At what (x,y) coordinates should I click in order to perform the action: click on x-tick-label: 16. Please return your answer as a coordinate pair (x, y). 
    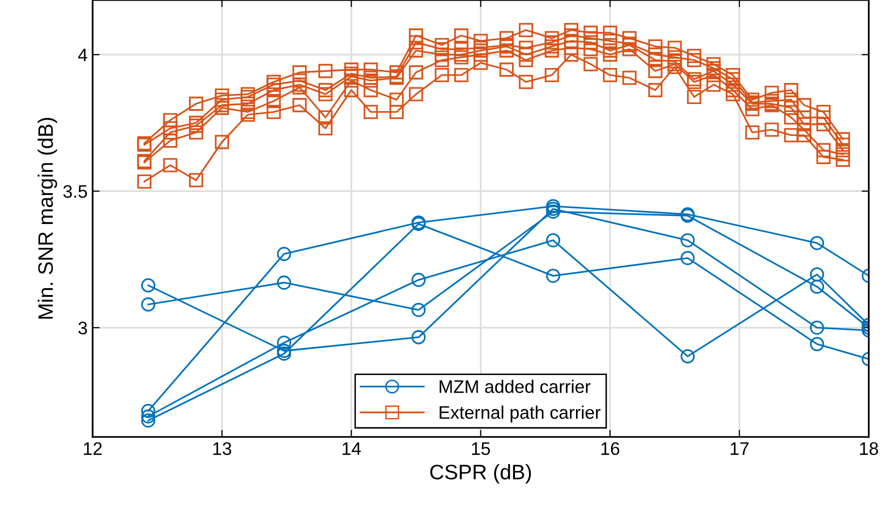
    Looking at the image, I should click on (610, 449).